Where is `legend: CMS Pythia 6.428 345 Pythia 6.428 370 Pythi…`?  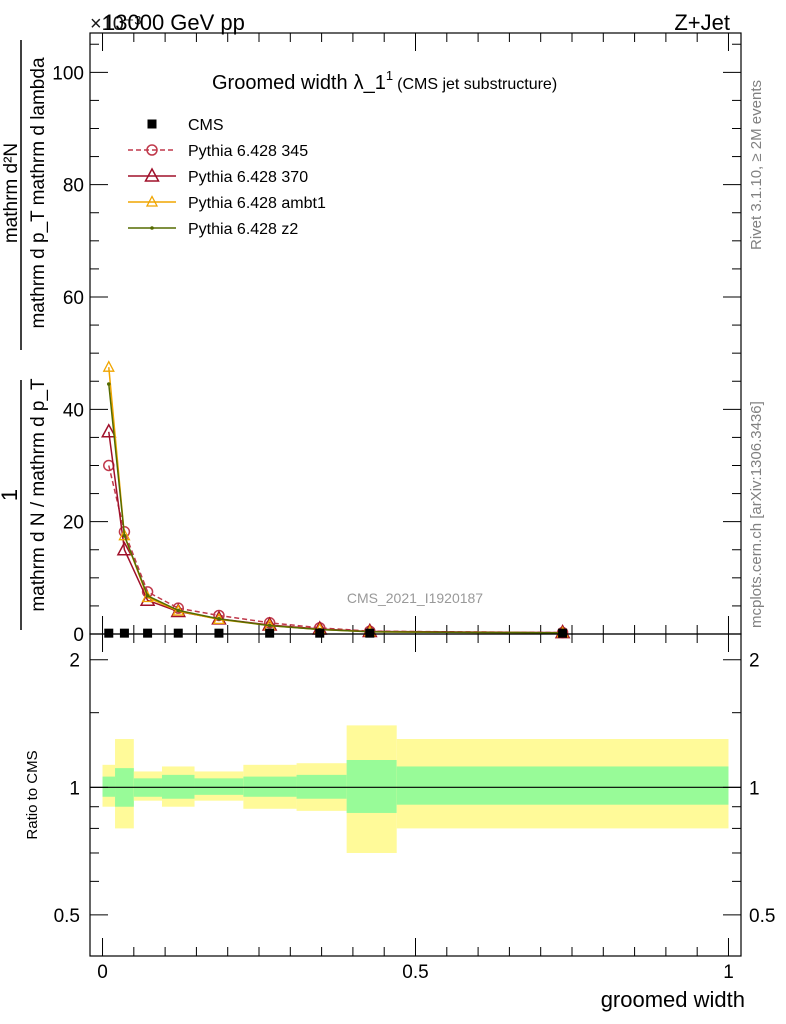
legend: CMS Pythia 6.428 345 Pythia 6.428 370 Pythi… is located at coordinates (227, 177).